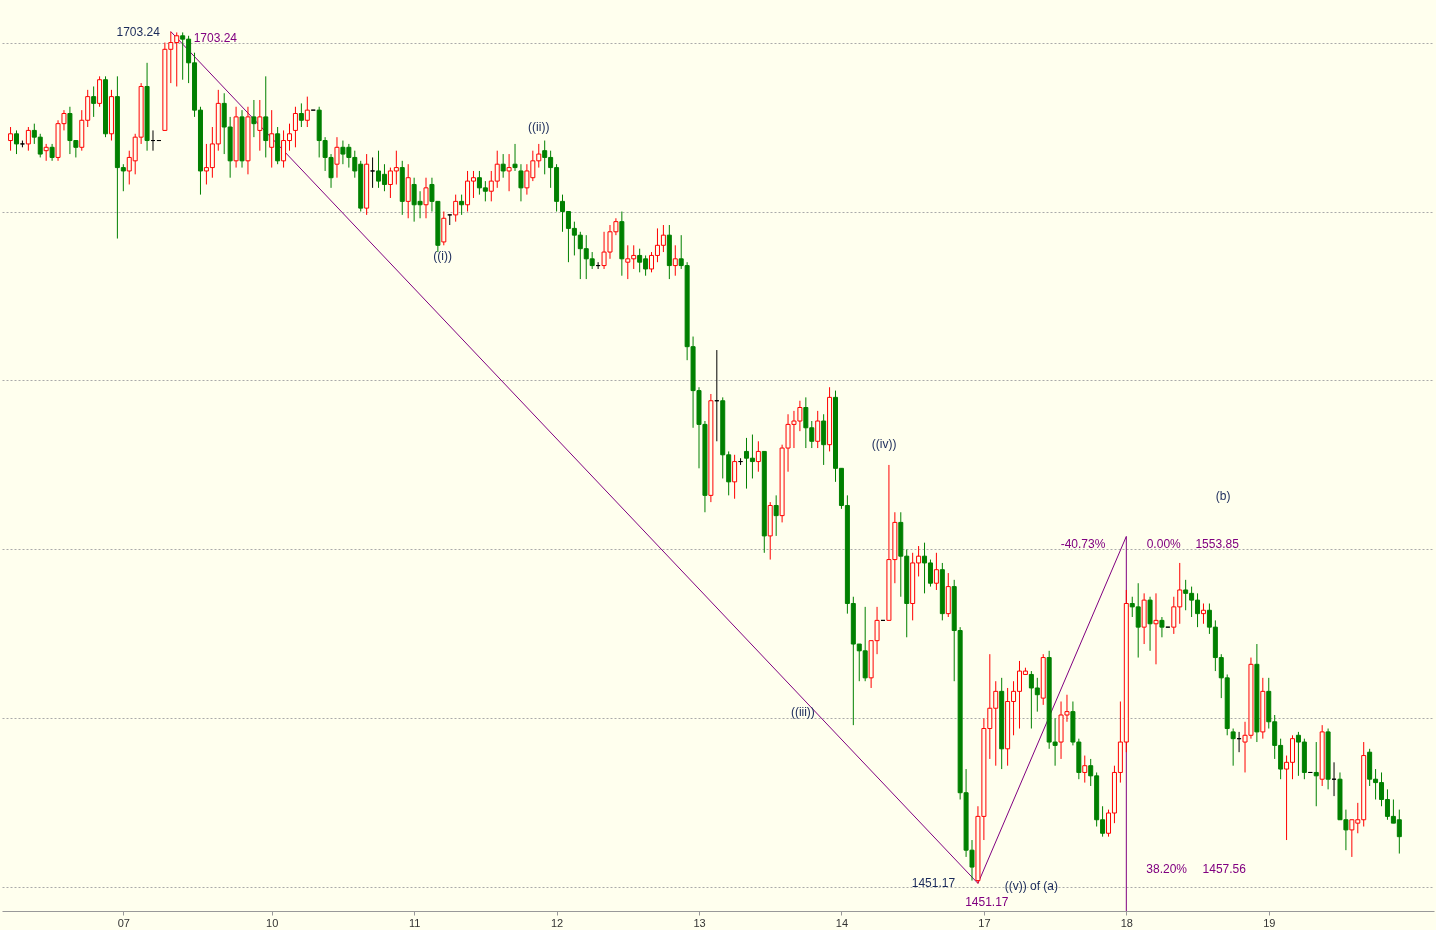 The image size is (1441, 939). I want to click on annotation: 1553.85, so click(1217, 544).